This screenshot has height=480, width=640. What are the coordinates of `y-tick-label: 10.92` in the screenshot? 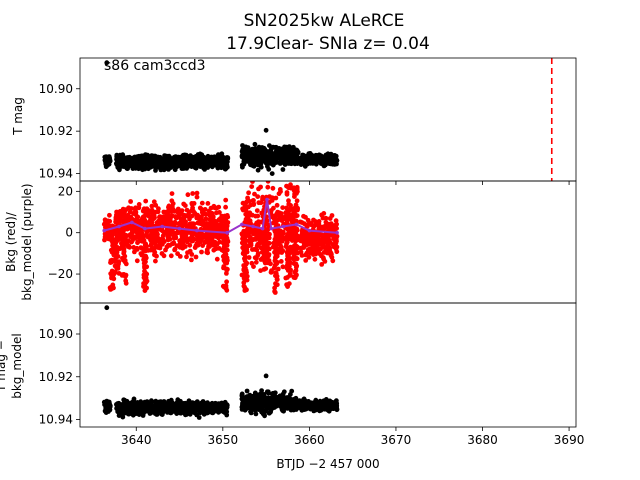 It's located at (56, 131).